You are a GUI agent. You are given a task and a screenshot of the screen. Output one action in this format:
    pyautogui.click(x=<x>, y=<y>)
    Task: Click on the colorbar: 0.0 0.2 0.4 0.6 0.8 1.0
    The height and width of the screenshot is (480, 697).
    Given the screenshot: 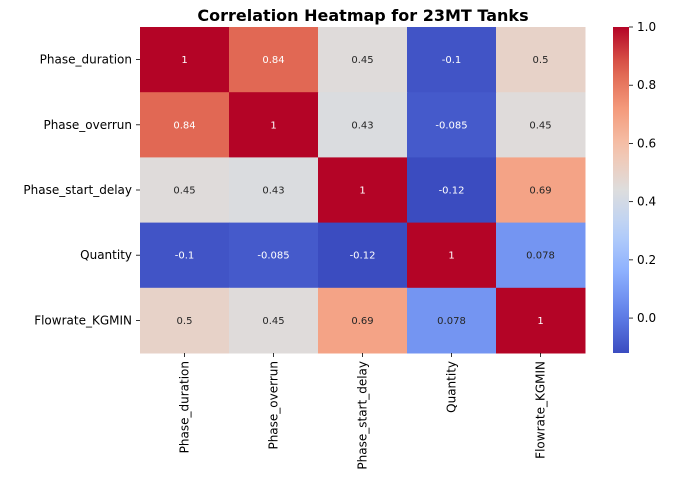 What is the action you would take?
    pyautogui.click(x=634, y=186)
    